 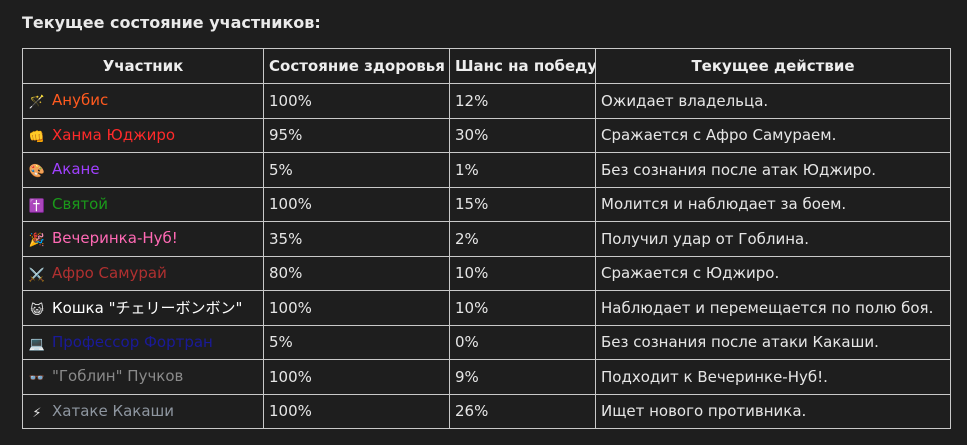 I want to click on participant-cell: ⚔️ Афро Самурай, so click(x=143, y=273).